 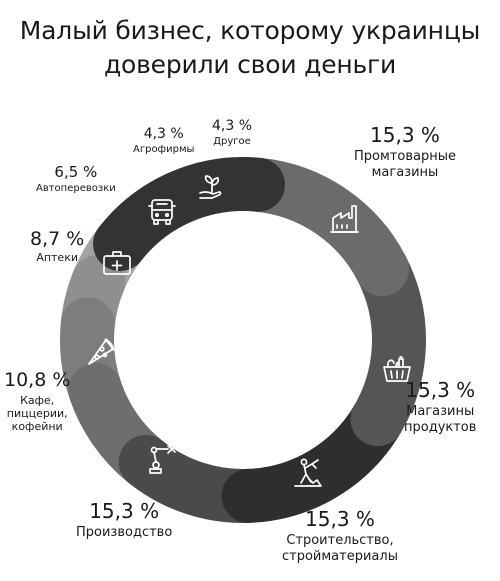 What do you see at coordinates (250, 30) in the screenshot?
I see `chart-title-line-1: Малый бизнес, которому украинцы` at bounding box center [250, 30].